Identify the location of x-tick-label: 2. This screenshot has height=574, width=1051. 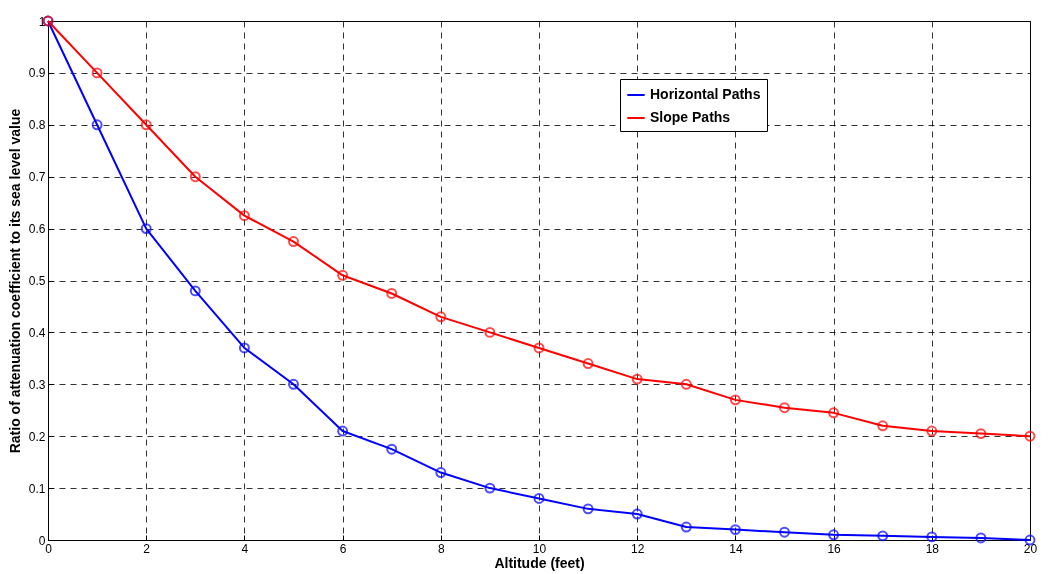
(147, 548).